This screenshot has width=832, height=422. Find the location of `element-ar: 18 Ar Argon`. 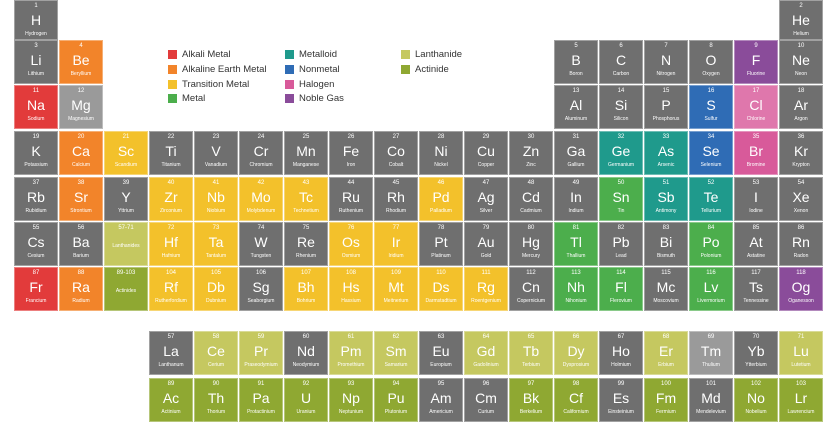

element-ar: 18 Ar Argon is located at coordinates (801, 107).